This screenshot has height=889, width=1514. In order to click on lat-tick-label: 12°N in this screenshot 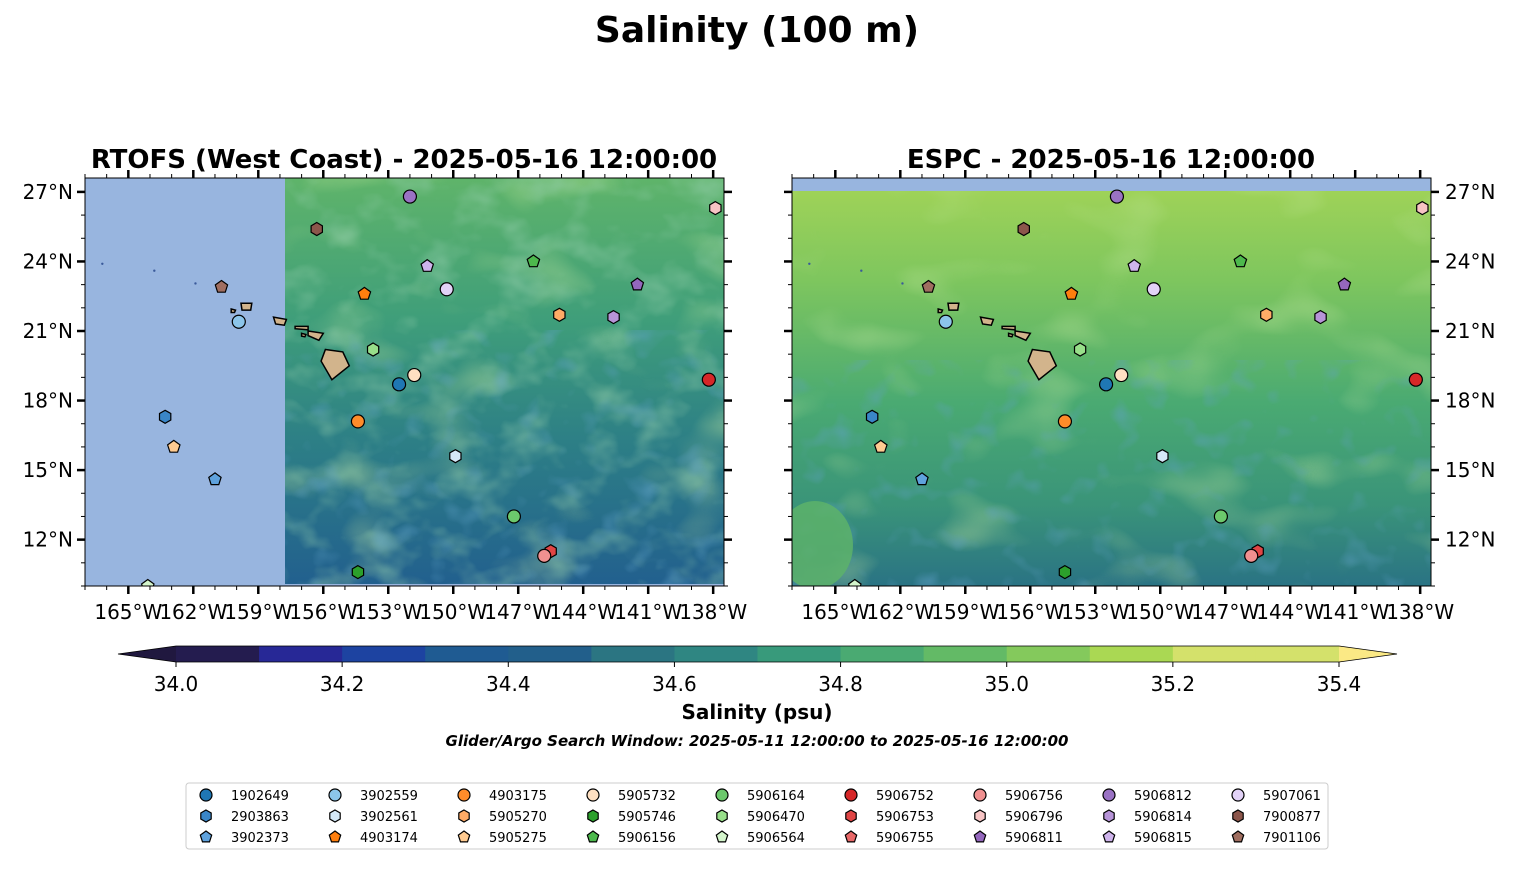, I will do `click(48, 540)`.